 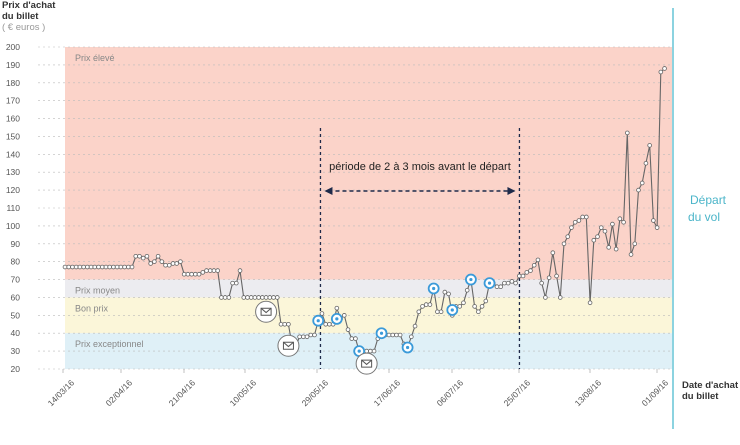 I want to click on y-tick-label: 100, so click(x=13, y=226).